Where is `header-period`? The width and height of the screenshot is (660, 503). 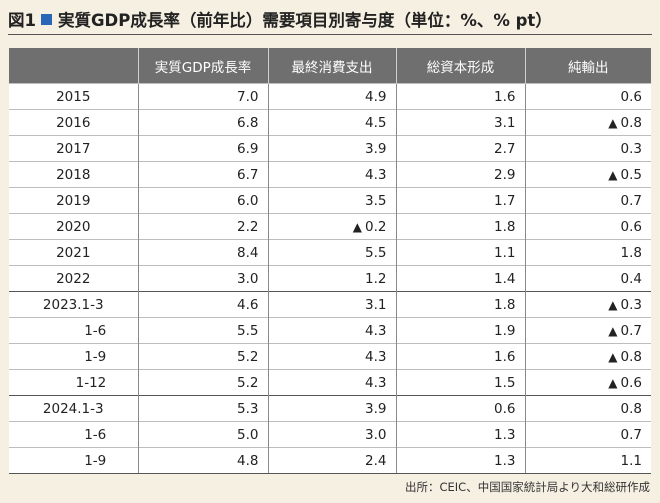
header-period is located at coordinates (73, 66).